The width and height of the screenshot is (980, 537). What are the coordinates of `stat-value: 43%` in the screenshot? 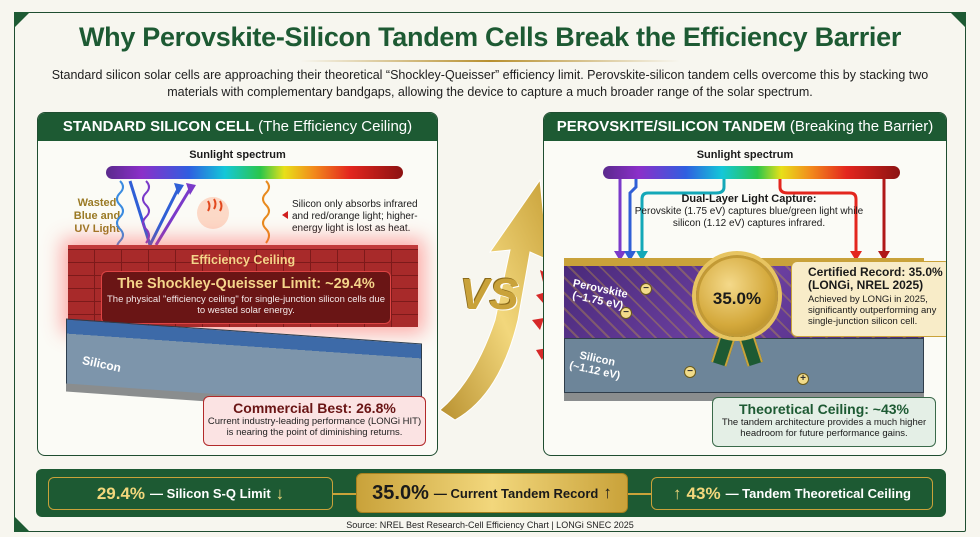 It's located at (703, 493).